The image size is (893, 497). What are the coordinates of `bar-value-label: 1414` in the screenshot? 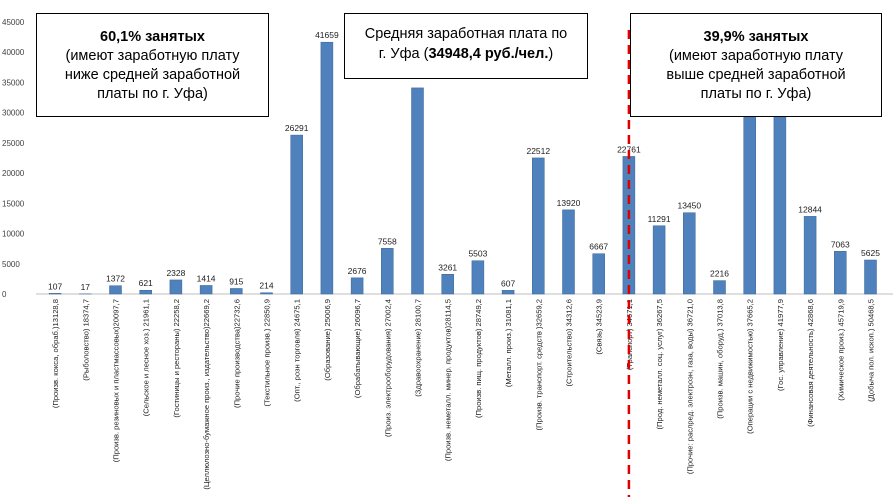 It's located at (206, 278).